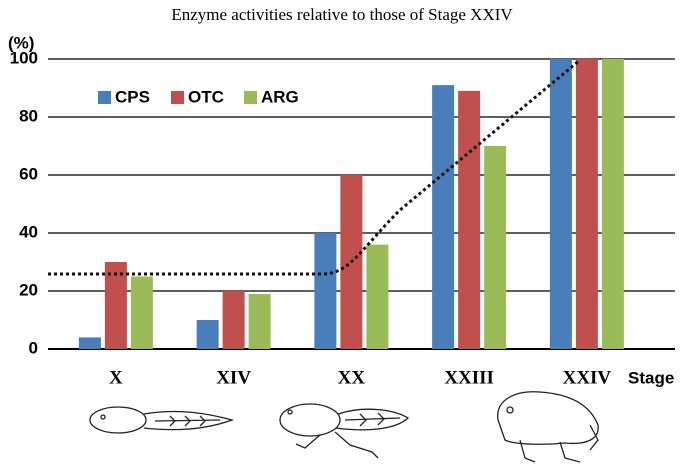 The image size is (685, 469). I want to click on legend-label: ARG, so click(280, 96).